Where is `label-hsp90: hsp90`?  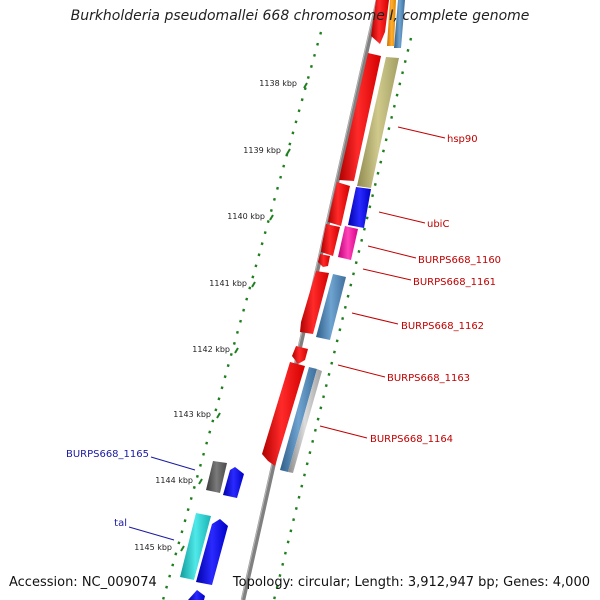 label-hsp90: hsp90 is located at coordinates (462, 139).